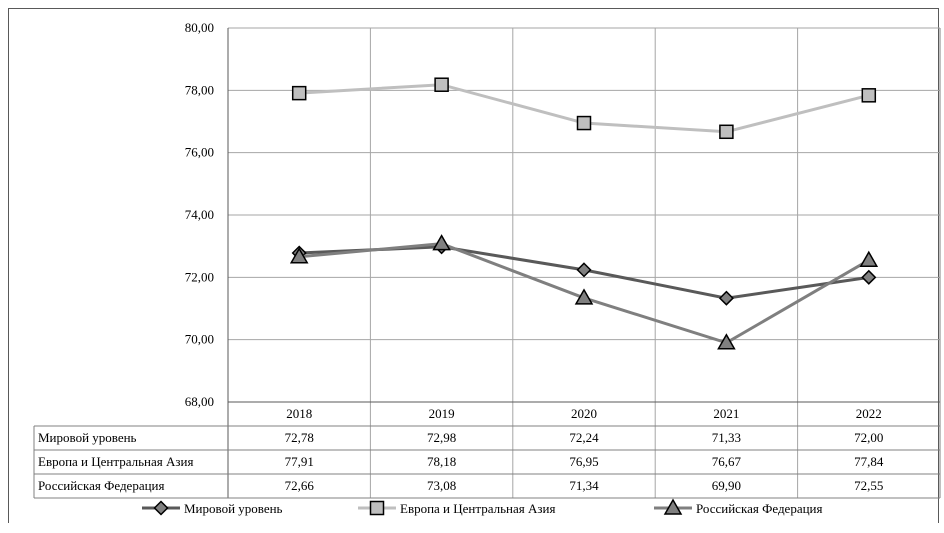  I want to click on x-category-label: 2020, so click(584, 413).